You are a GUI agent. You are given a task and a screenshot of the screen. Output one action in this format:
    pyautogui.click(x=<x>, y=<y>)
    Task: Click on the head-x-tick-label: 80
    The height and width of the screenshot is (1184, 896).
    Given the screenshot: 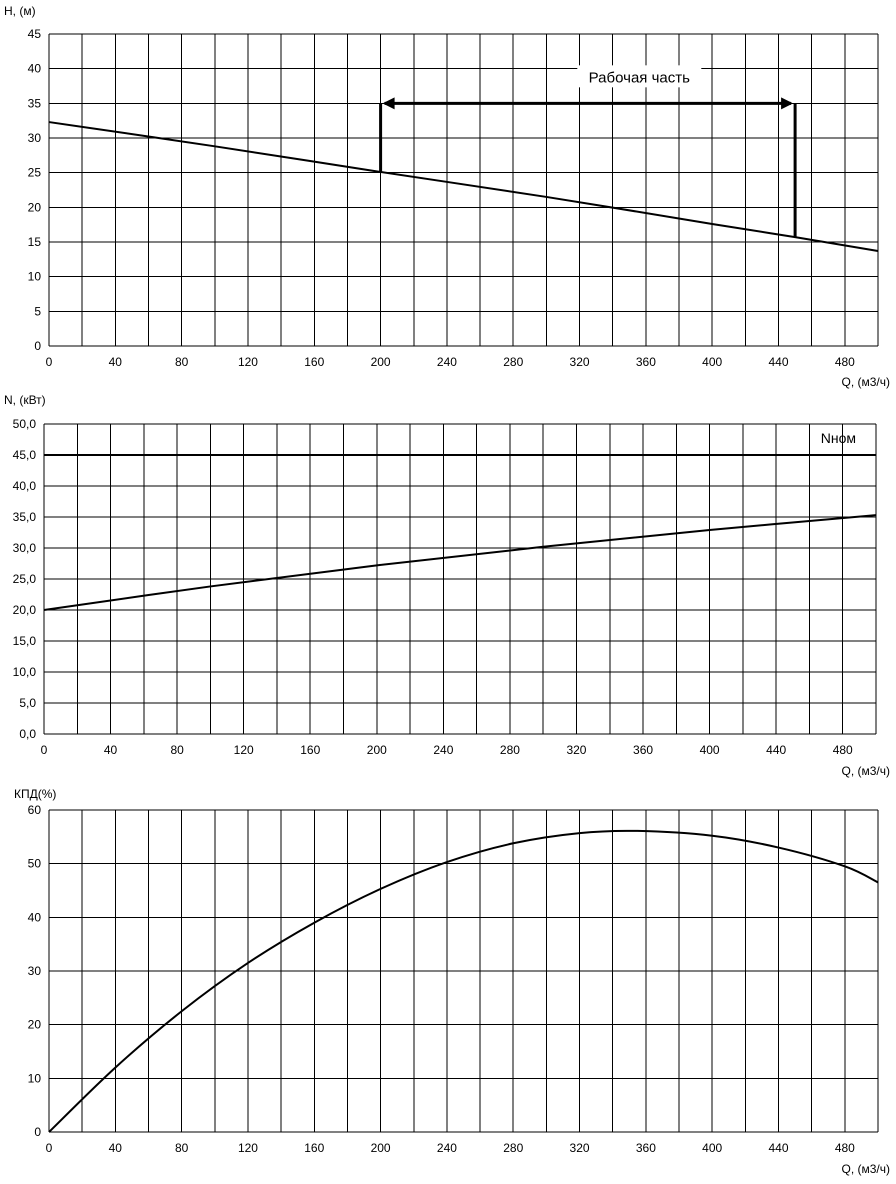 What is the action you would take?
    pyautogui.click(x=182, y=362)
    